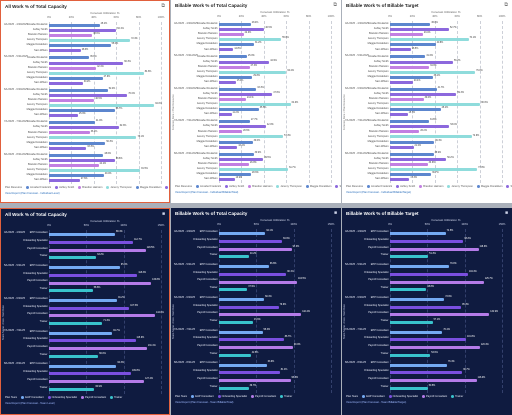 This screenshot has height=415, width=512. Describe the element at coordinates (263, 396) in the screenshot. I see `legend-item: Payroll Consultant` at that location.